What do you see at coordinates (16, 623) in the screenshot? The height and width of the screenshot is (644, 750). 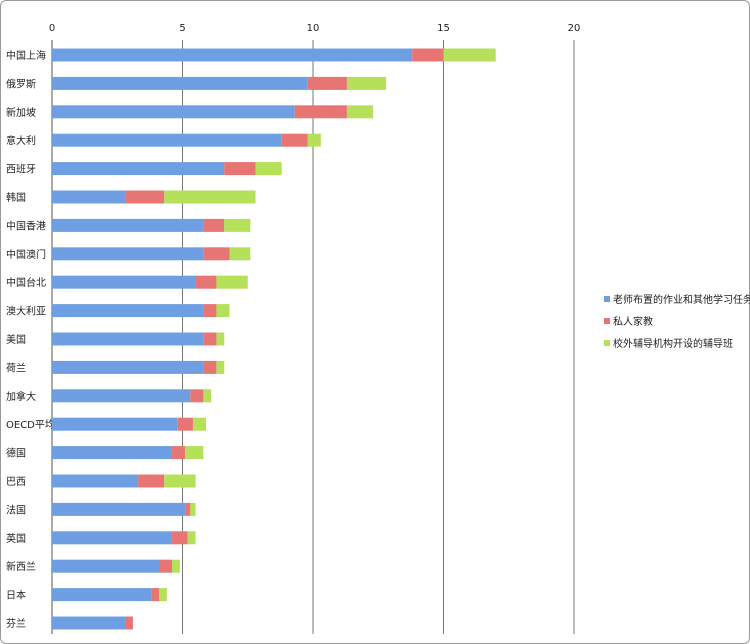 I see `category-label: 芬兰` at bounding box center [16, 623].